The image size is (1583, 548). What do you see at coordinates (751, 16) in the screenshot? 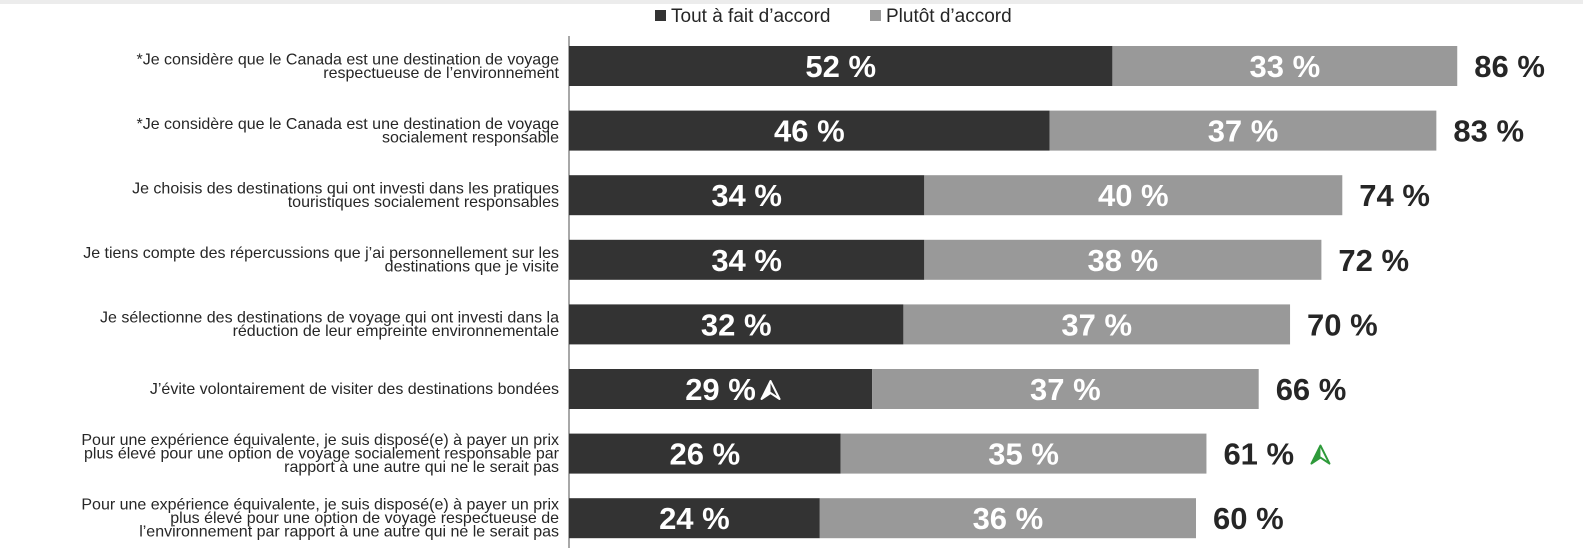
I see `legend-label: Tout à fait d’accord` at bounding box center [751, 16].